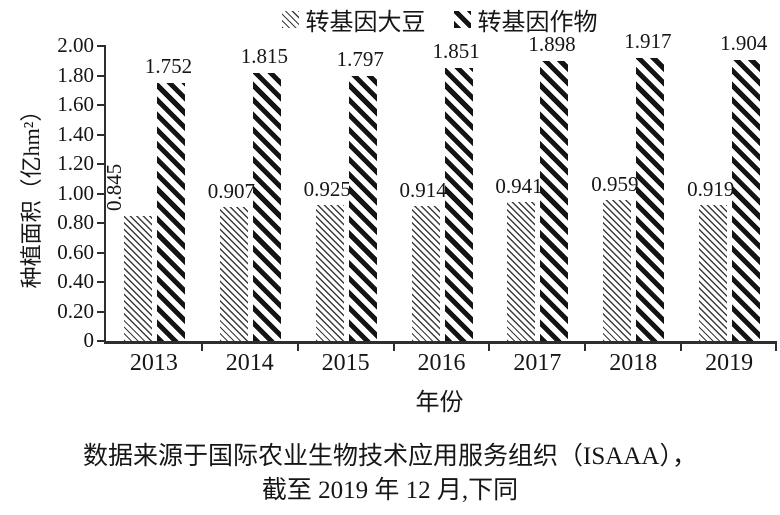  Describe the element at coordinates (360, 58) in the screenshot. I see `value-label-gm-crops: 1.797` at that location.